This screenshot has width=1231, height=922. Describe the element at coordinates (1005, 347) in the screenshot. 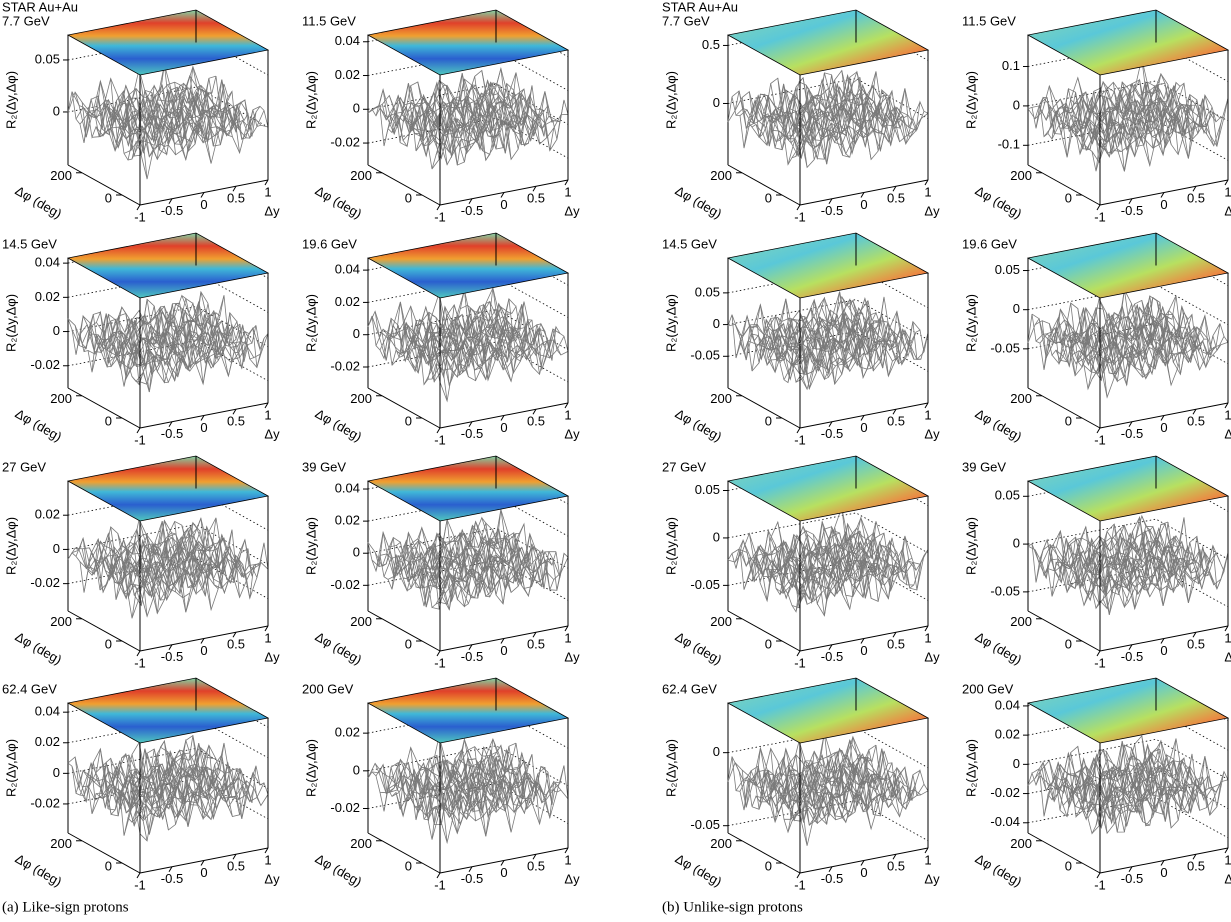

I see `z-tick-label: -0.05` at that location.